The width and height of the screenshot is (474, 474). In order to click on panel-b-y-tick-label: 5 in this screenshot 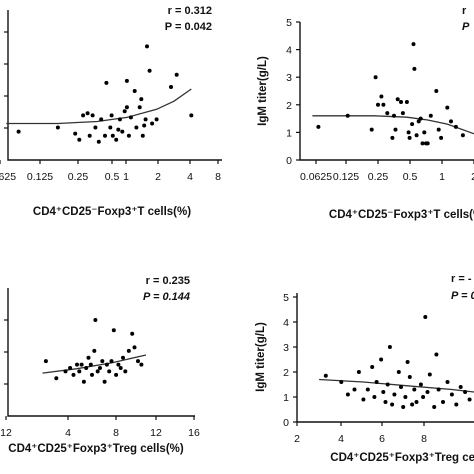, I will do `click(289, 23)`.